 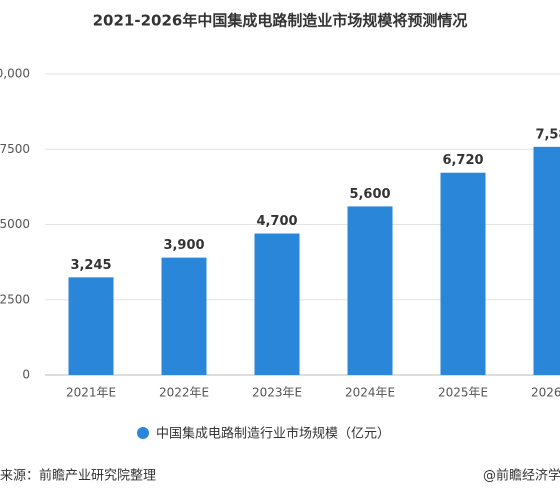 I want to click on x-tick-label: 2022年E, so click(x=184, y=393).